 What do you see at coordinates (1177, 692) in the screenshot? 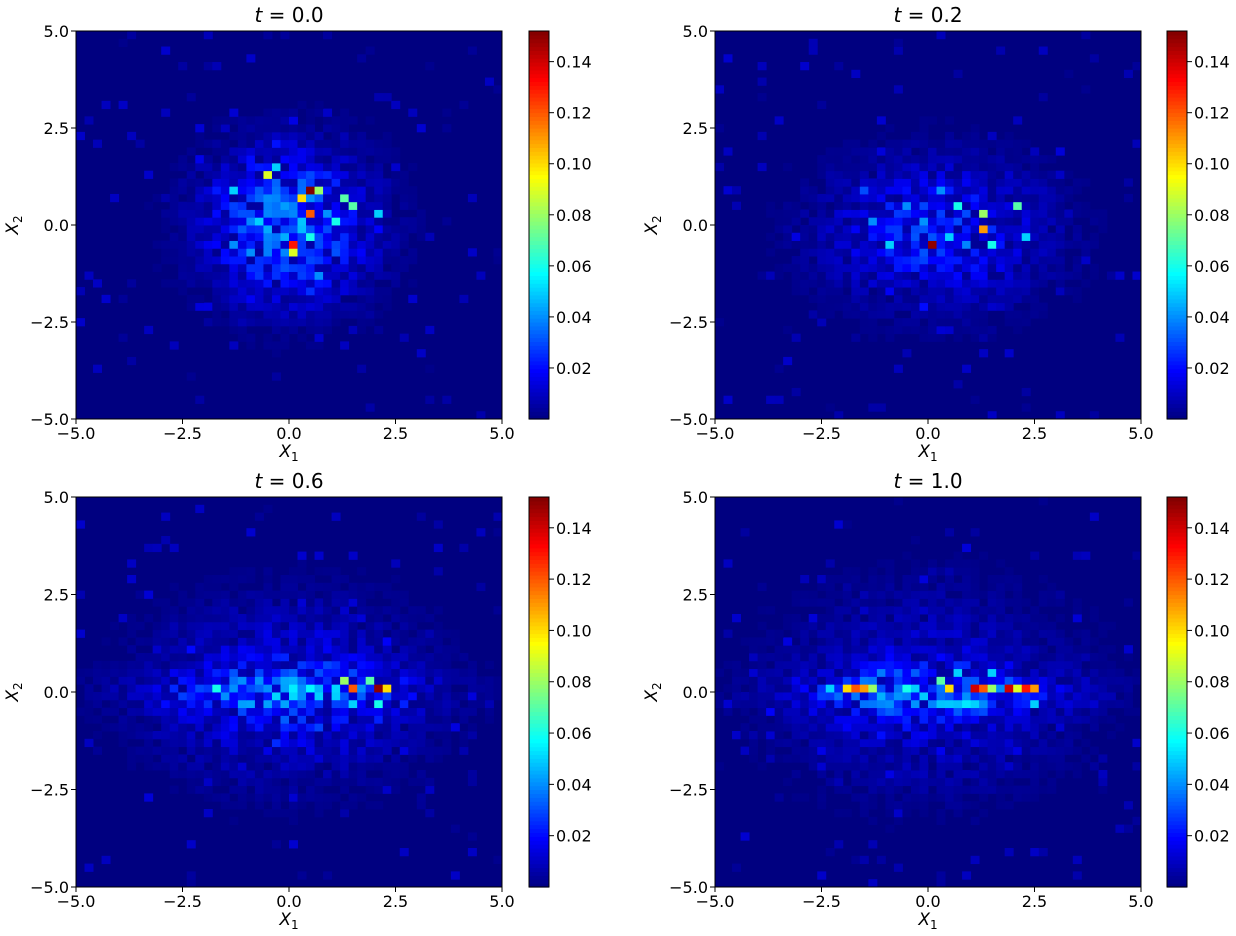
I see `colorbar-frame` at bounding box center [1177, 692].